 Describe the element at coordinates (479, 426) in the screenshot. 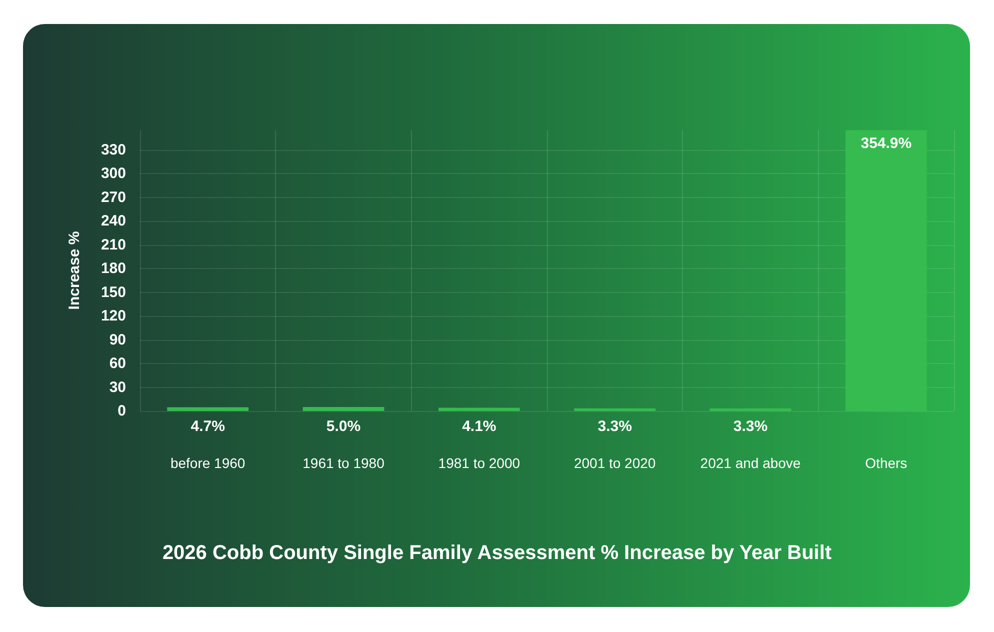

I see `data-label: 4.1%` at that location.